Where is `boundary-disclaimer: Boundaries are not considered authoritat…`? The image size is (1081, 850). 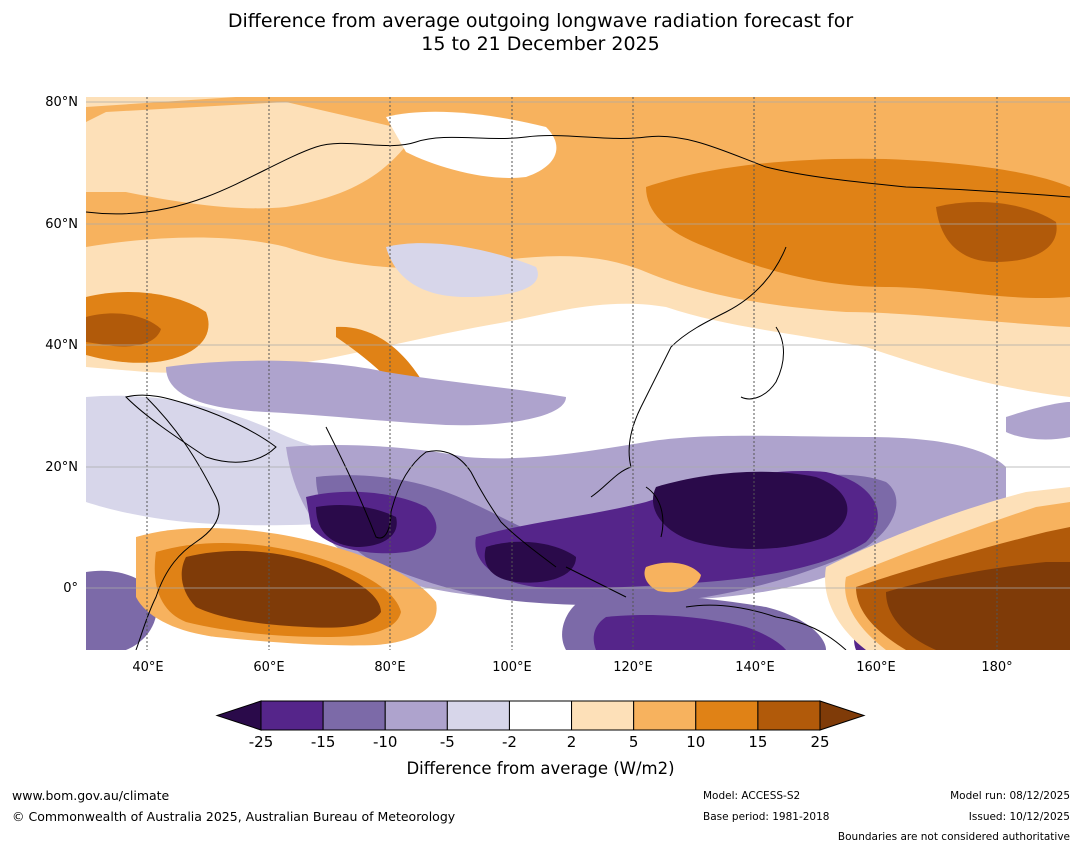 boundary-disclaimer: Boundaries are not considered authoritat… is located at coordinates (953, 837).